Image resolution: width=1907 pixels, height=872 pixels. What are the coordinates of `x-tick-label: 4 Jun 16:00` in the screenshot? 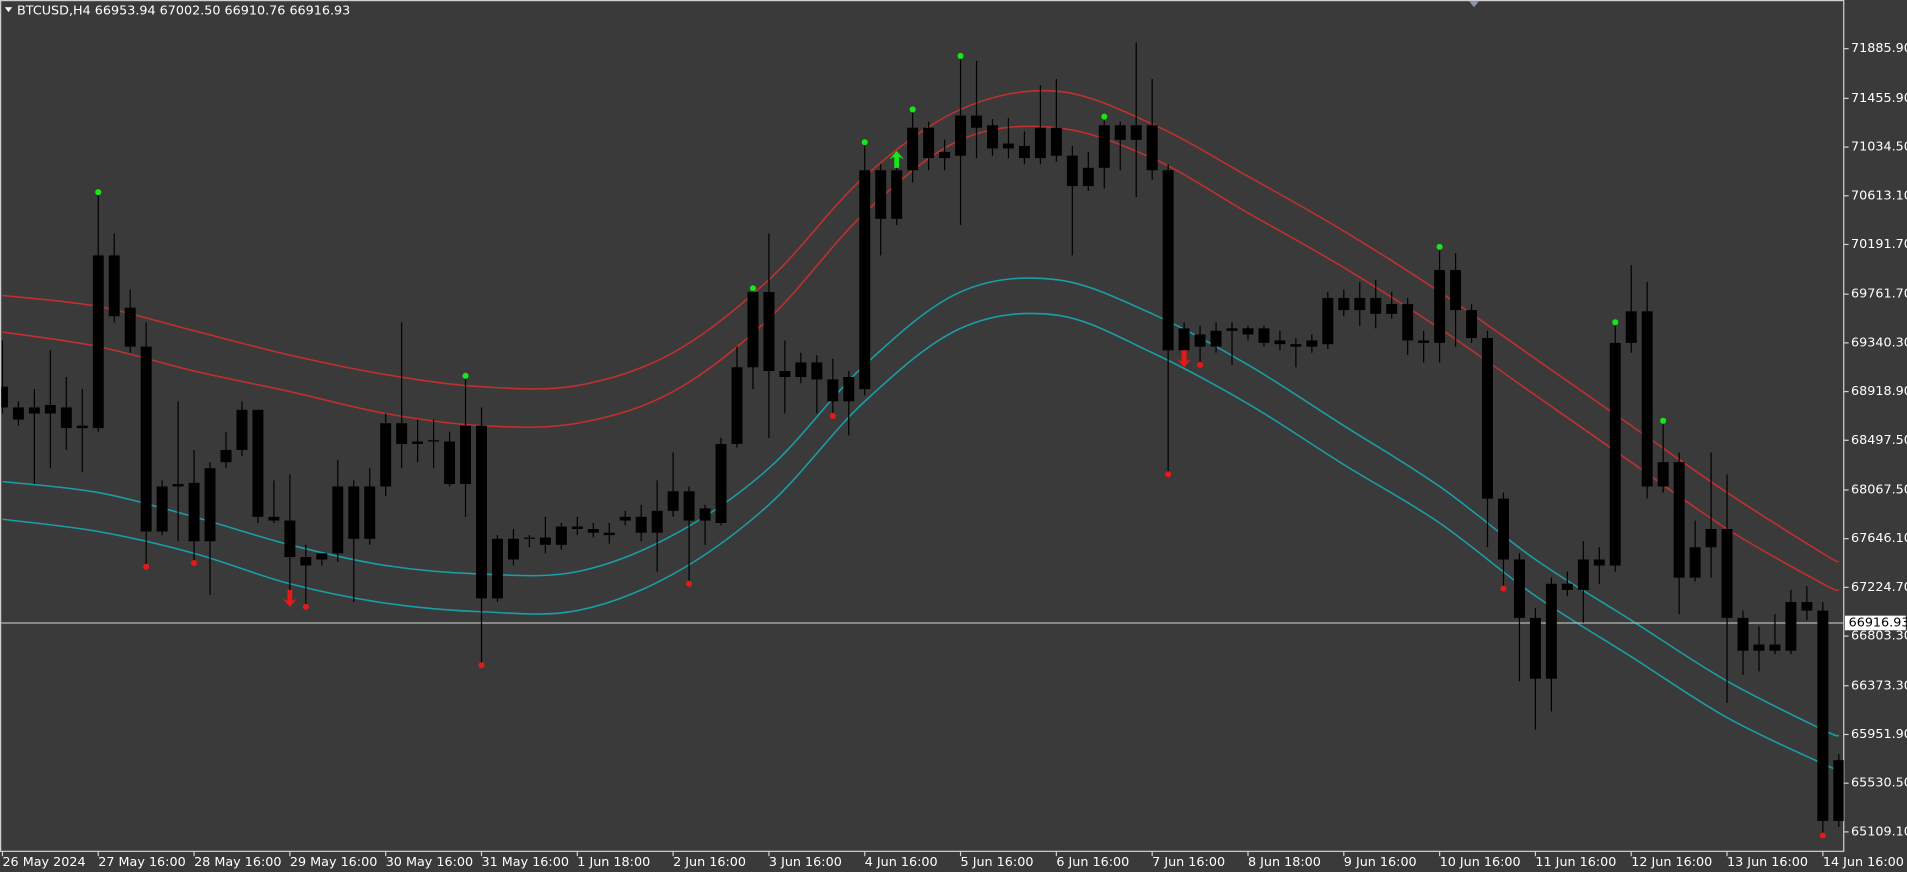 It's located at (901, 862).